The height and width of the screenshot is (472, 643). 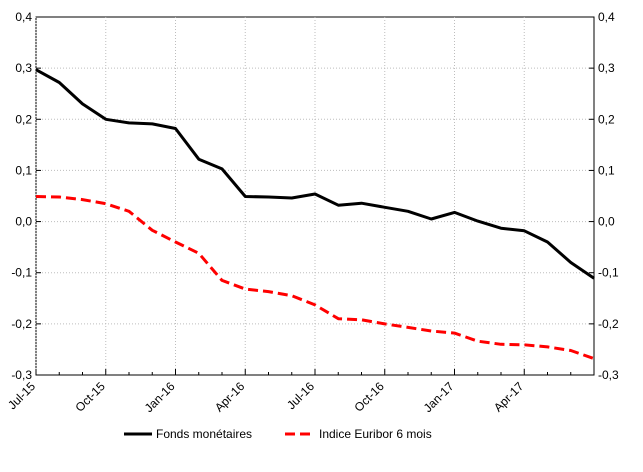 What do you see at coordinates (606, 17) in the screenshot?
I see `y-tick-label-right: 0,4` at bounding box center [606, 17].